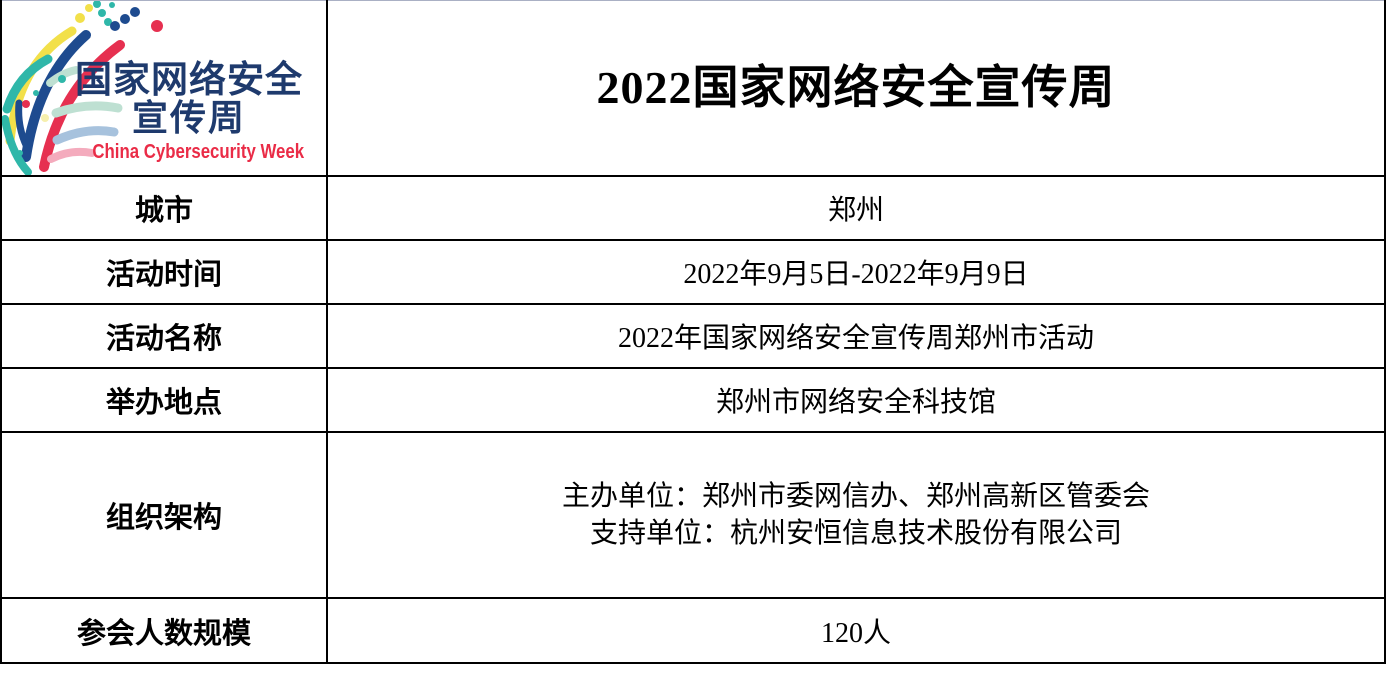 The height and width of the screenshot is (680, 1386). What do you see at coordinates (855, 496) in the screenshot?
I see `organizer-line: 主办单位：郑州市委网信办、郑州高新区管委会` at bounding box center [855, 496].